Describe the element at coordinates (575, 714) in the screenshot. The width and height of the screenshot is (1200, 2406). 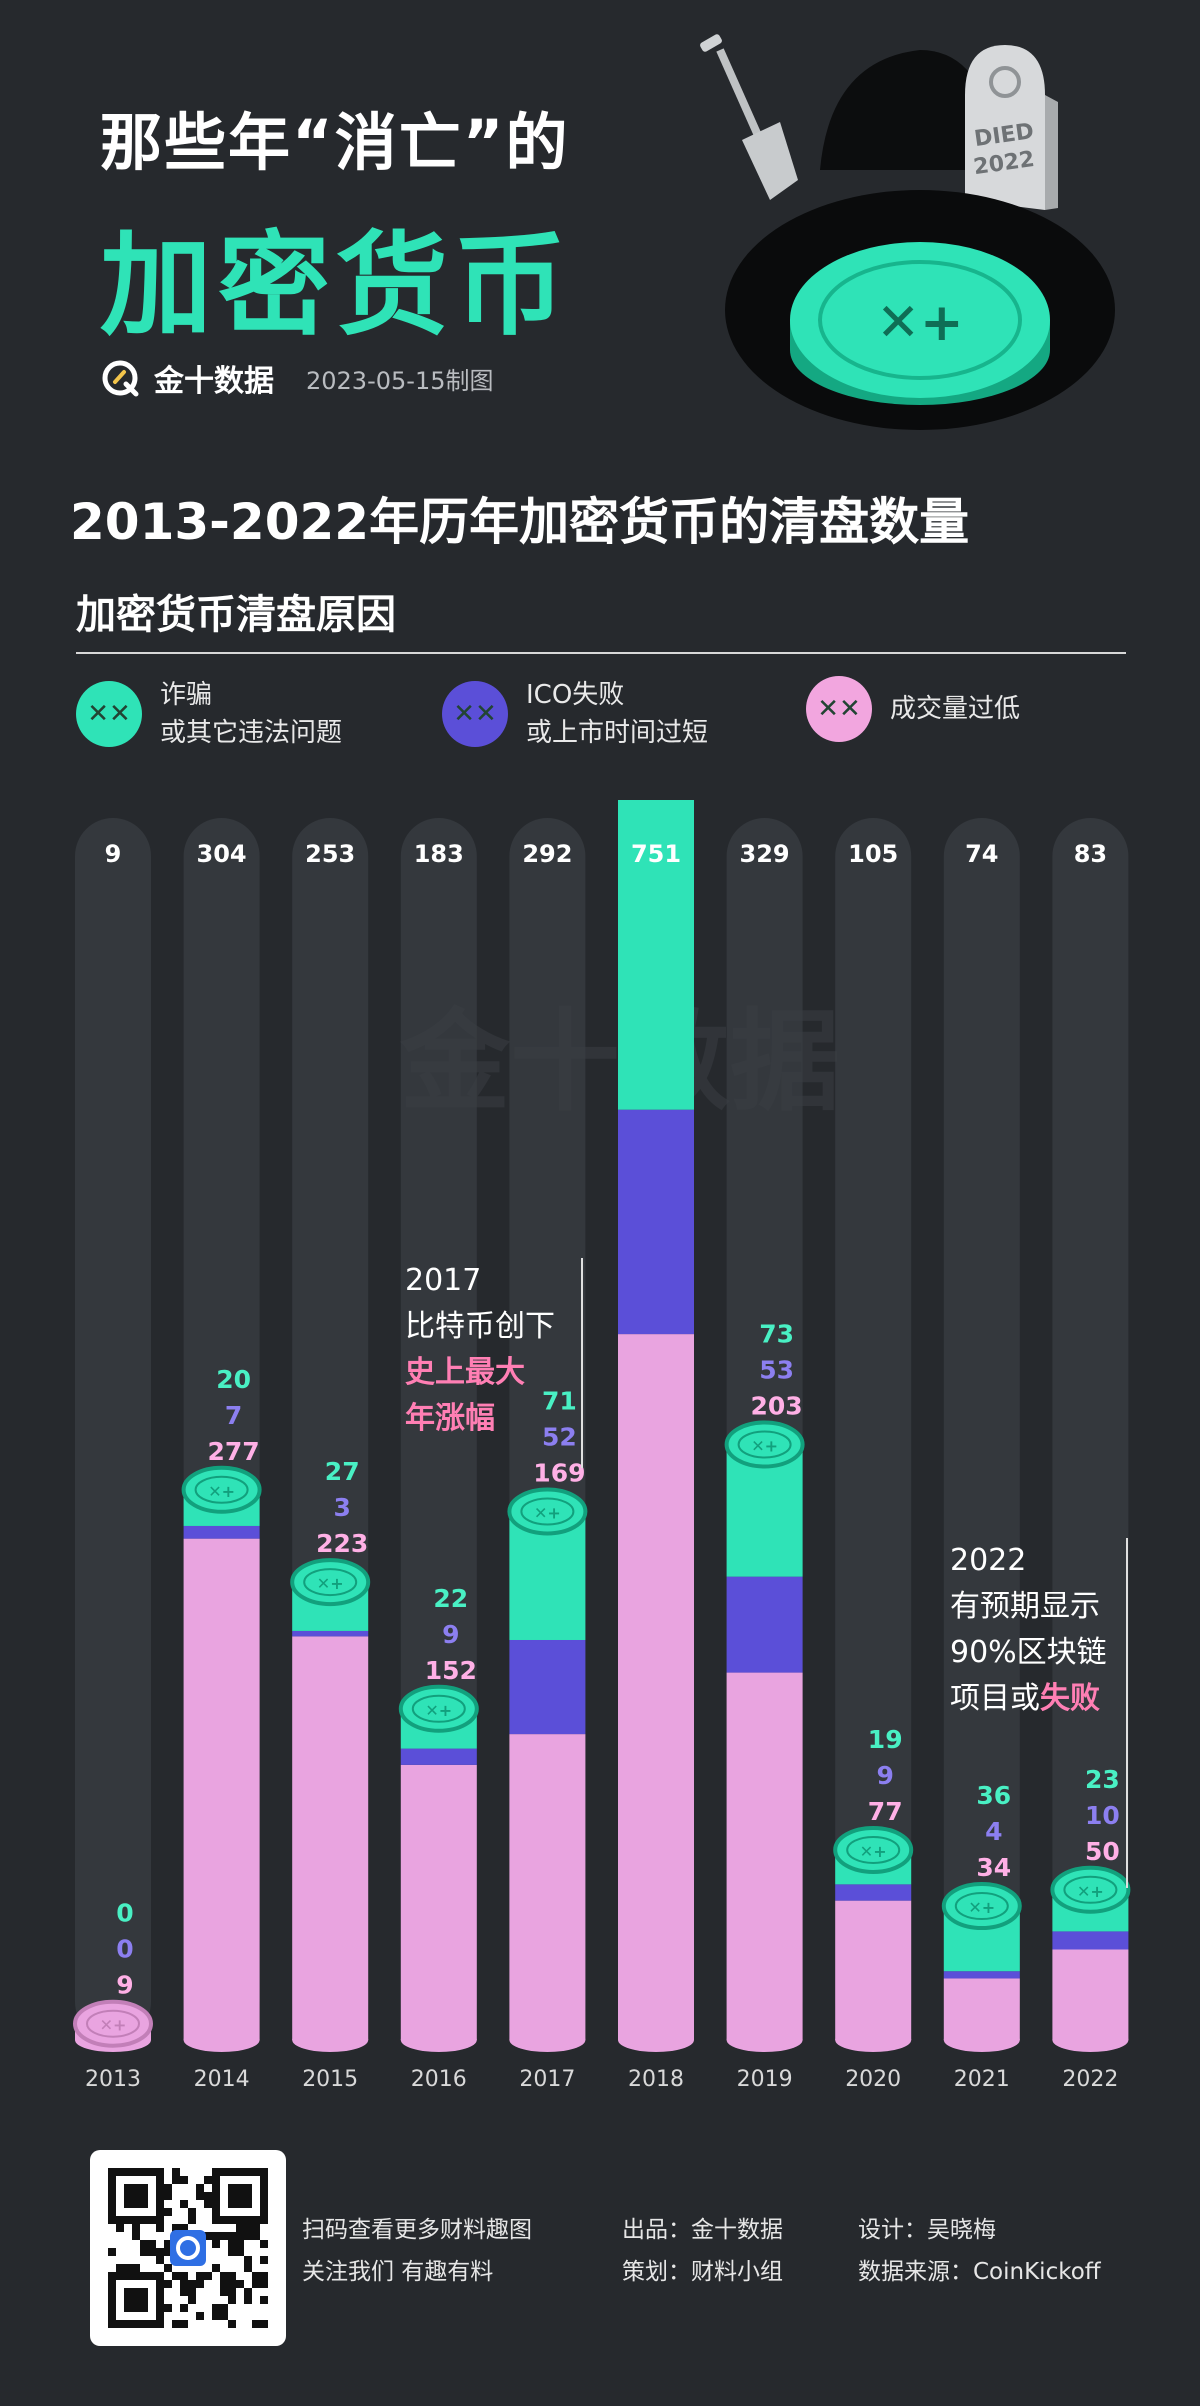
I see `legend-item-ico: ✕✕ ICO失败 或上市时间过短` at that location.